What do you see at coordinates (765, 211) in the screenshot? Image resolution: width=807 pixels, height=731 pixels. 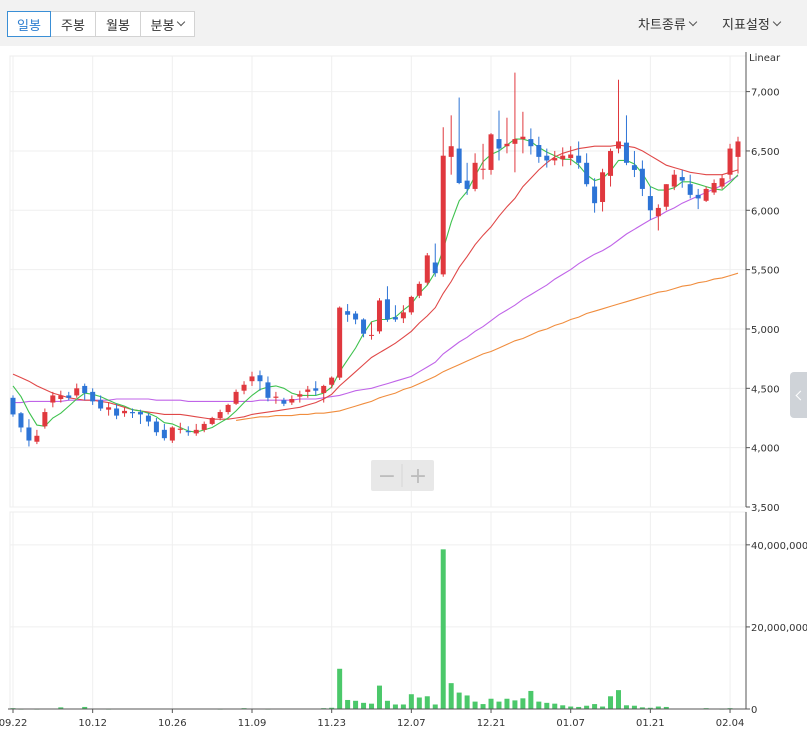 I see `price-tick-label: 6,000` at bounding box center [765, 211].